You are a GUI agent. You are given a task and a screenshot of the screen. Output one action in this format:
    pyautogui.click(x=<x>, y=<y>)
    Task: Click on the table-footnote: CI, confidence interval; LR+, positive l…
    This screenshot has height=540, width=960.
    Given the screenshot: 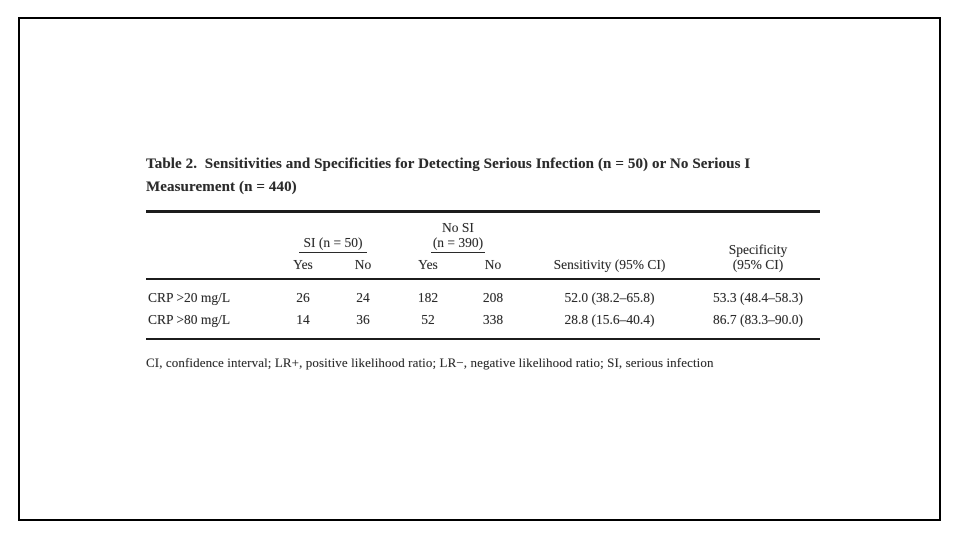 What is the action you would take?
    pyautogui.click(x=430, y=362)
    